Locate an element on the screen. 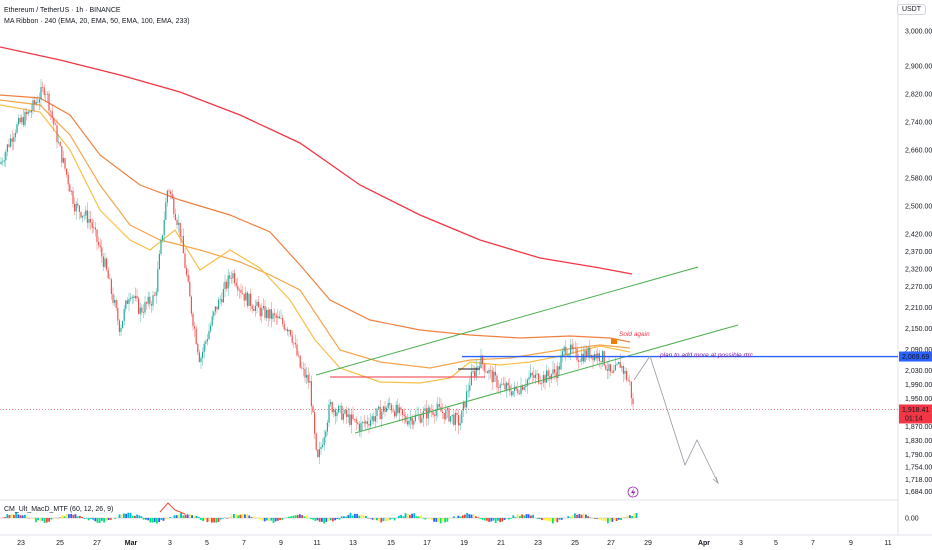 The width and height of the screenshot is (932, 550). sell-marker is located at coordinates (614, 341).